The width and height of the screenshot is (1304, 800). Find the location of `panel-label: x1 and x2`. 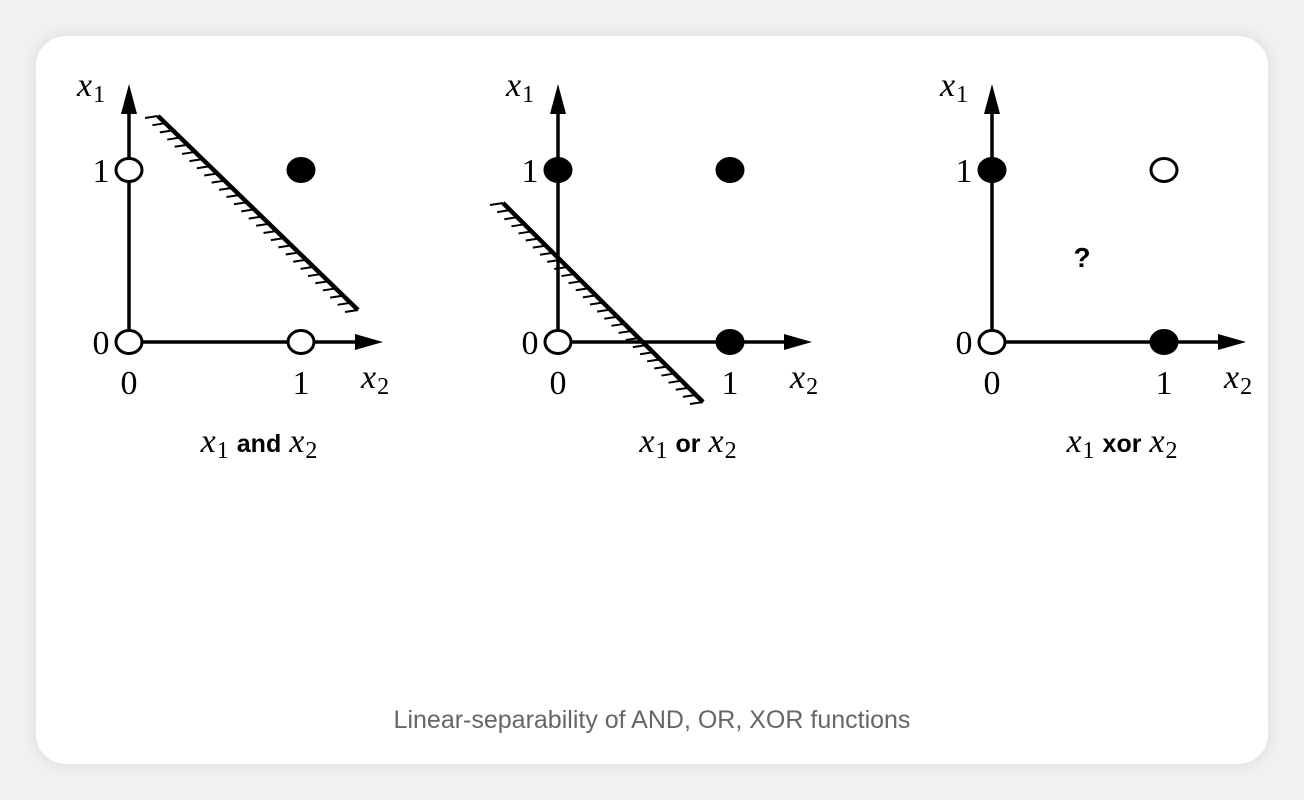

panel-label: x1 and x2 is located at coordinates (259, 443).